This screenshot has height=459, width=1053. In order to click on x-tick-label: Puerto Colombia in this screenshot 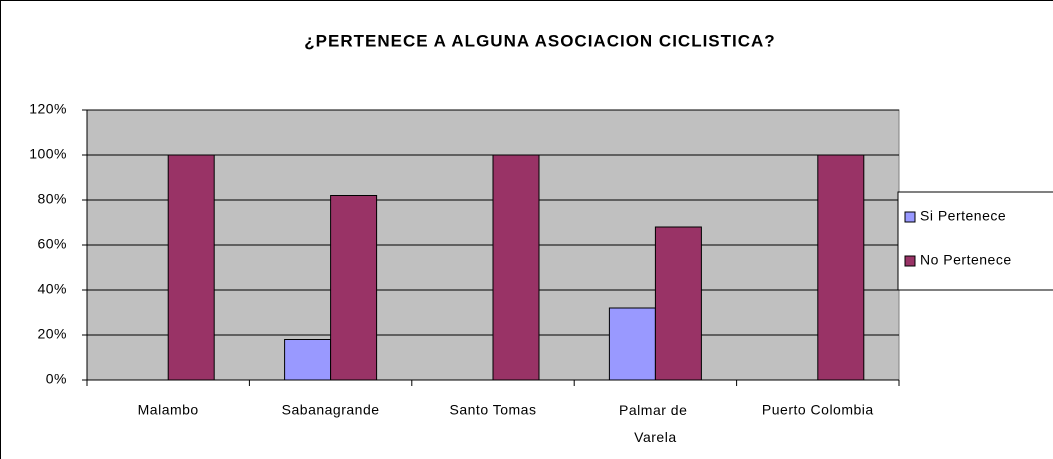, I will do `click(818, 410)`.